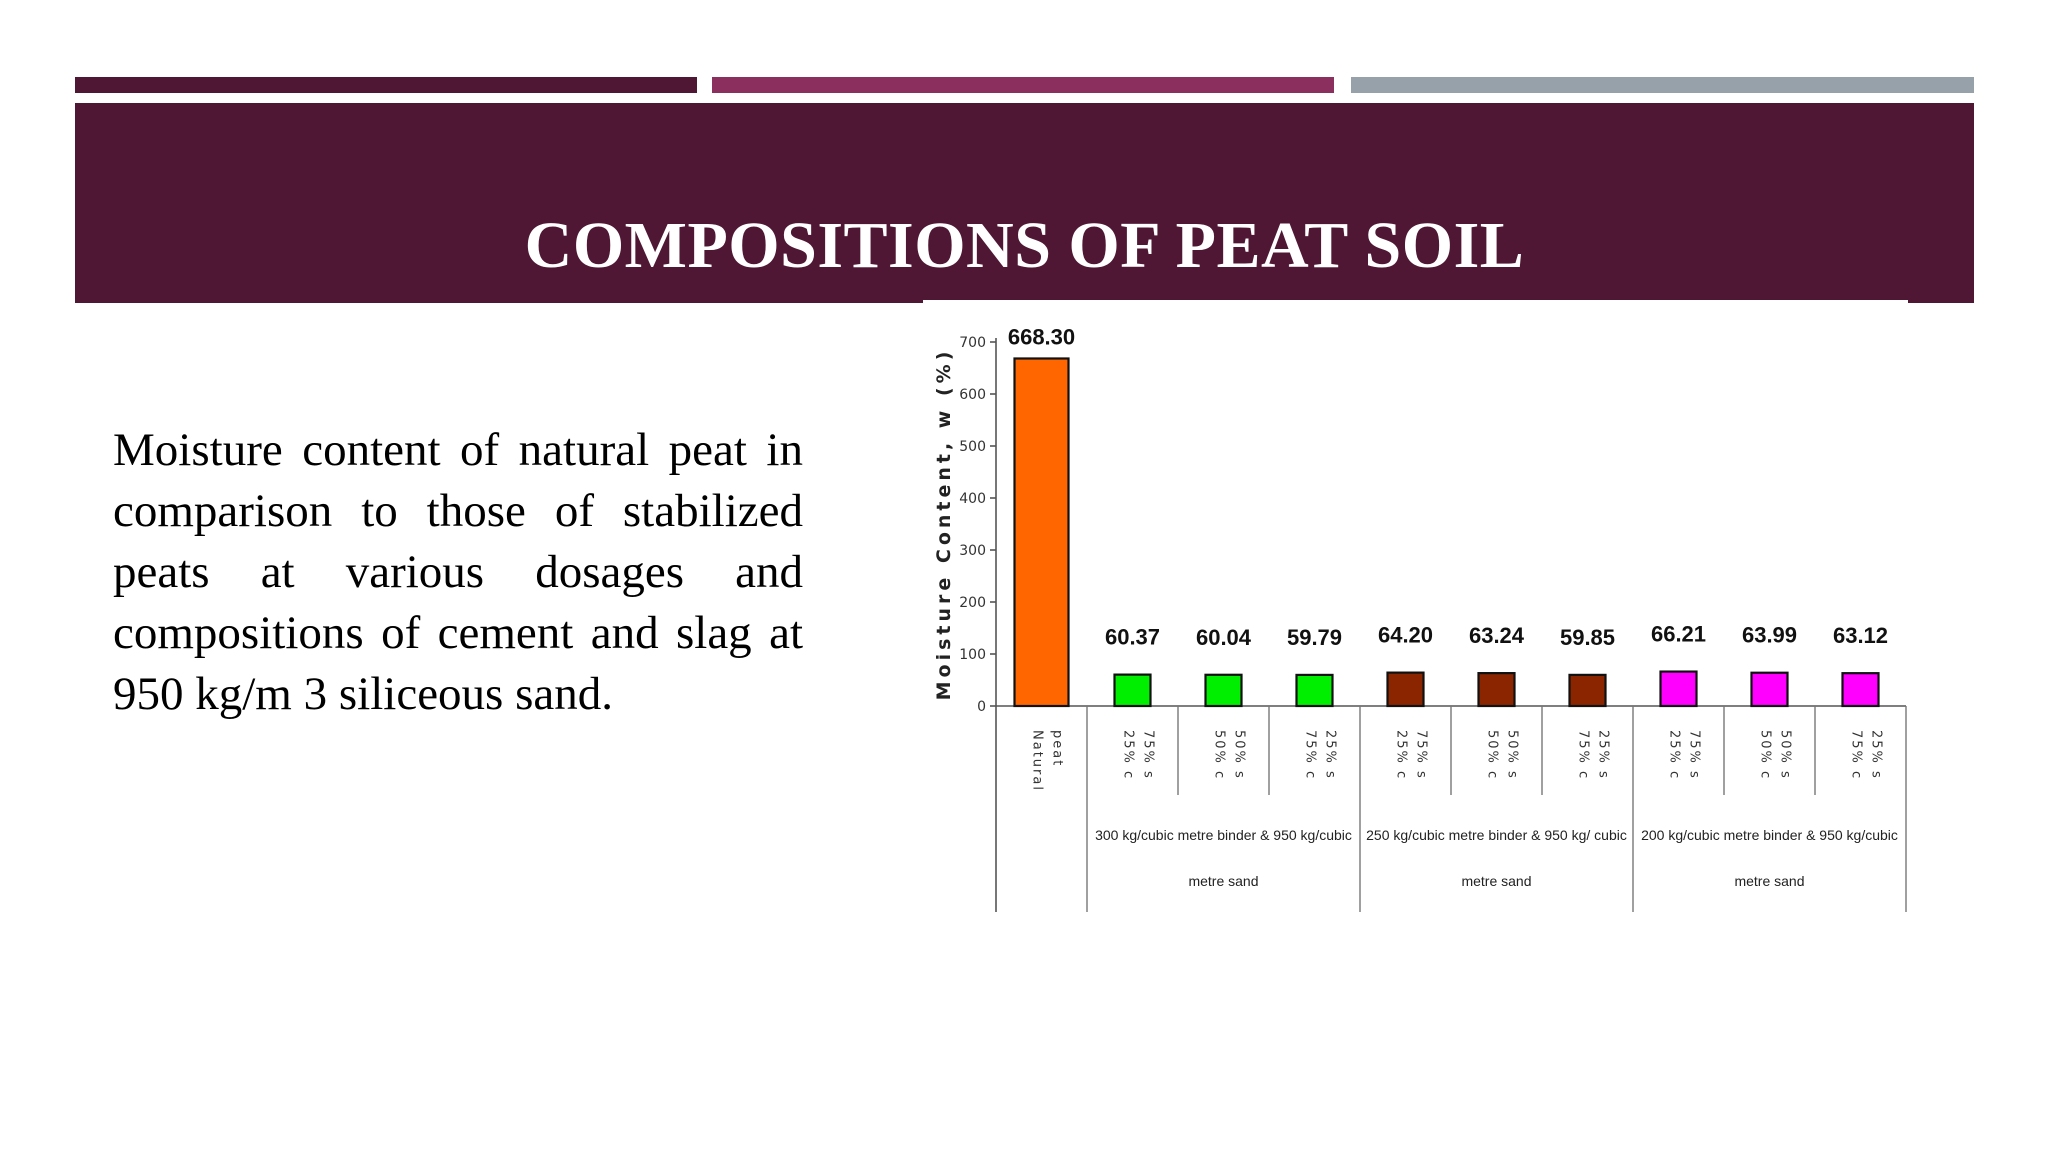 Image resolution: width=2048 pixels, height=1152 pixels. What do you see at coordinates (1224, 637) in the screenshot?
I see `data-label: 60.04` at bounding box center [1224, 637].